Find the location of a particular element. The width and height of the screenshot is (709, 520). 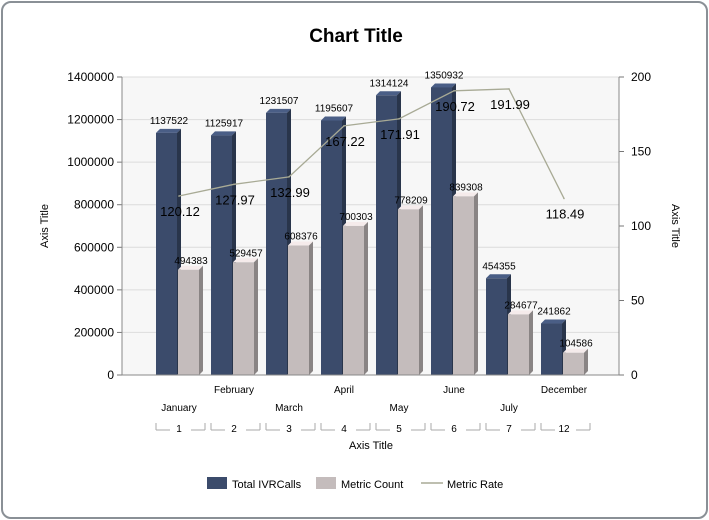

data-label-metric-rate: 120.12 is located at coordinates (180, 211).